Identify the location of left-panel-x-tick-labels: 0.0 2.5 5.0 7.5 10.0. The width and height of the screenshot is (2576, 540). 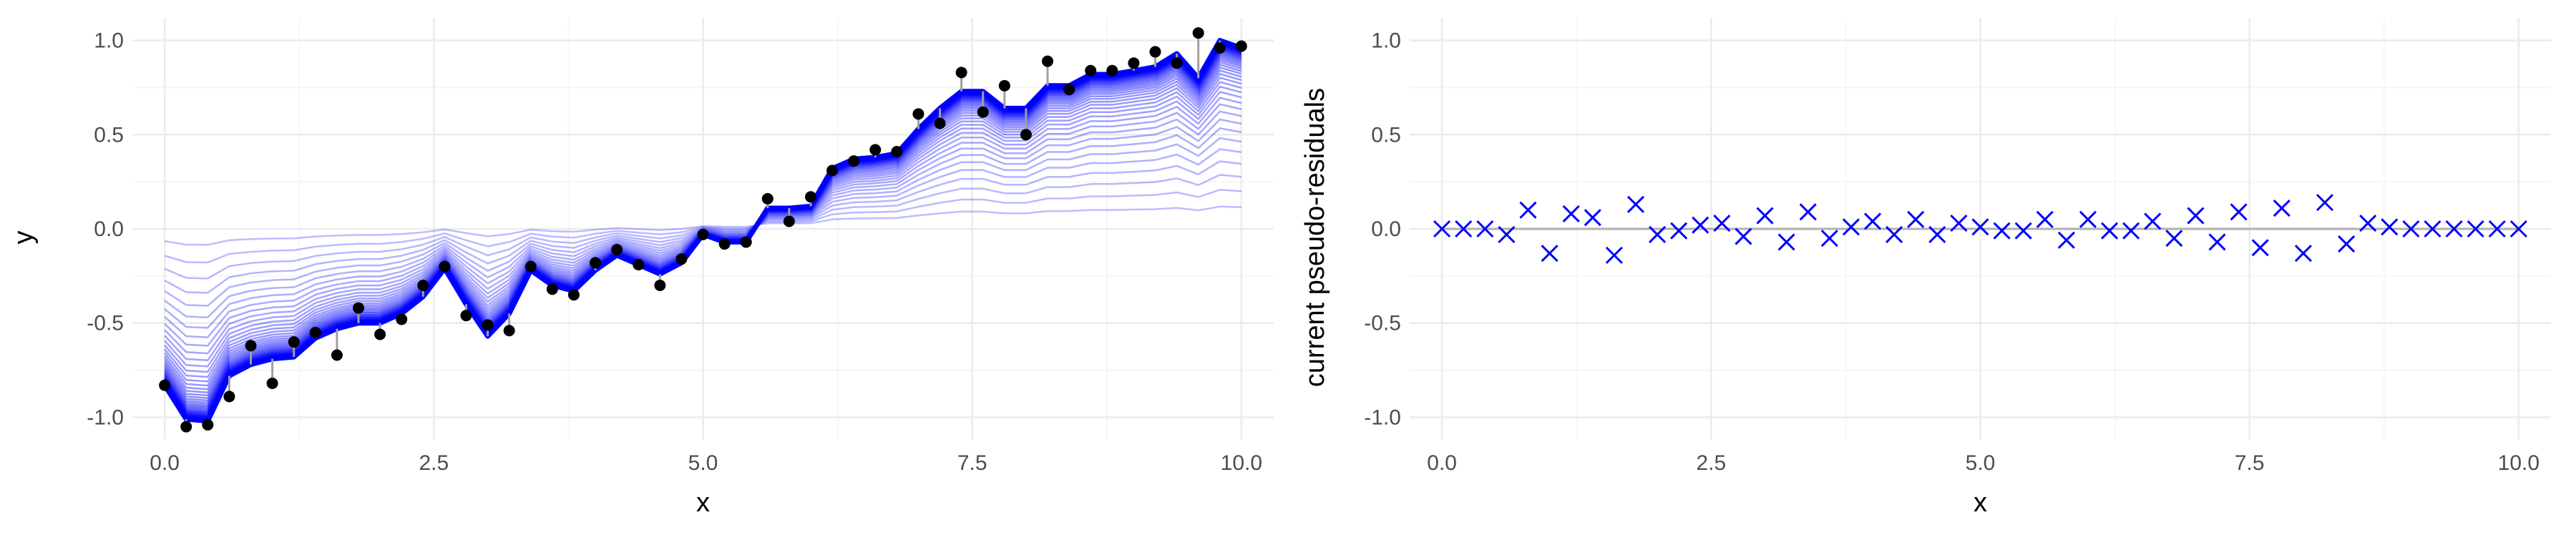
(706, 463).